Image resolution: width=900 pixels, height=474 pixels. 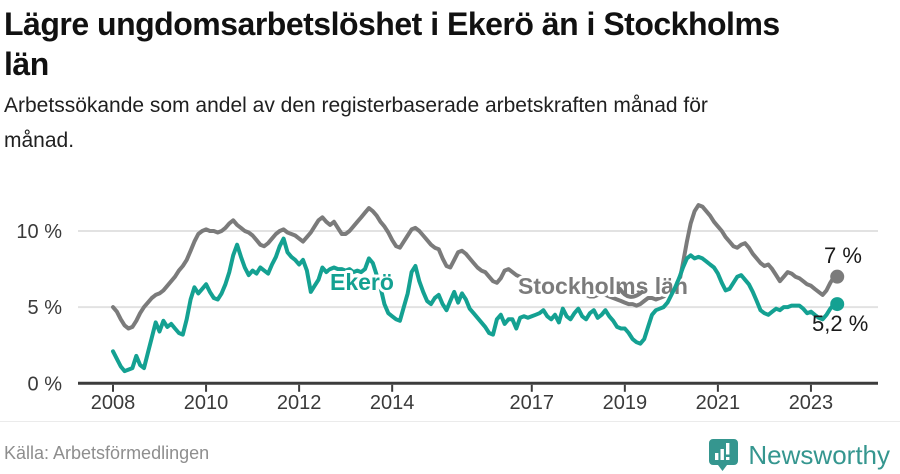 I want to click on y-tick-label: 0 %, so click(x=45, y=384).